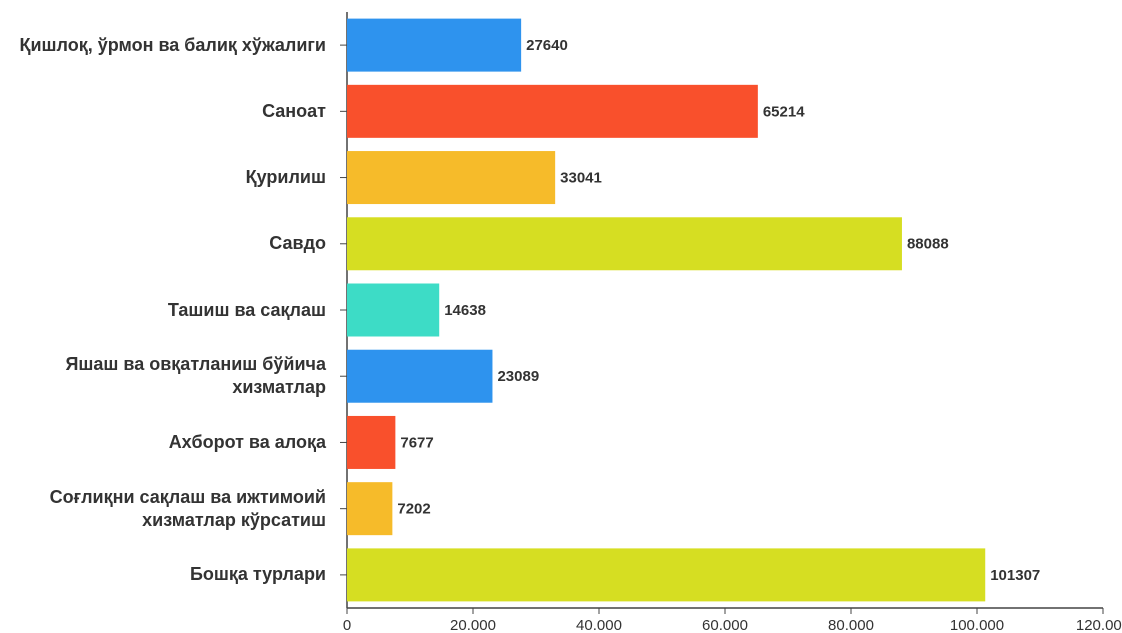  Describe the element at coordinates (465, 310) in the screenshot. I see `value-label: 14638` at that location.